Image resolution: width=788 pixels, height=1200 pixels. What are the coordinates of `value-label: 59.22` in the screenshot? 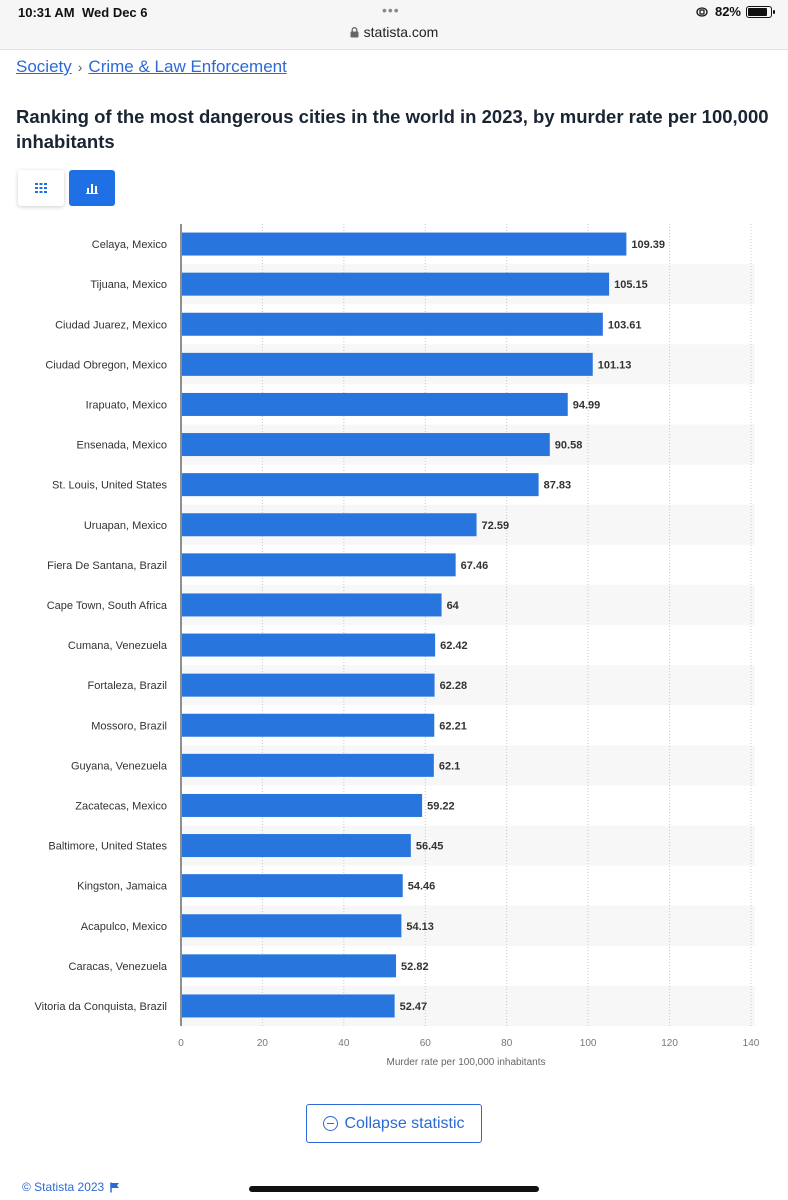 It's located at (441, 806).